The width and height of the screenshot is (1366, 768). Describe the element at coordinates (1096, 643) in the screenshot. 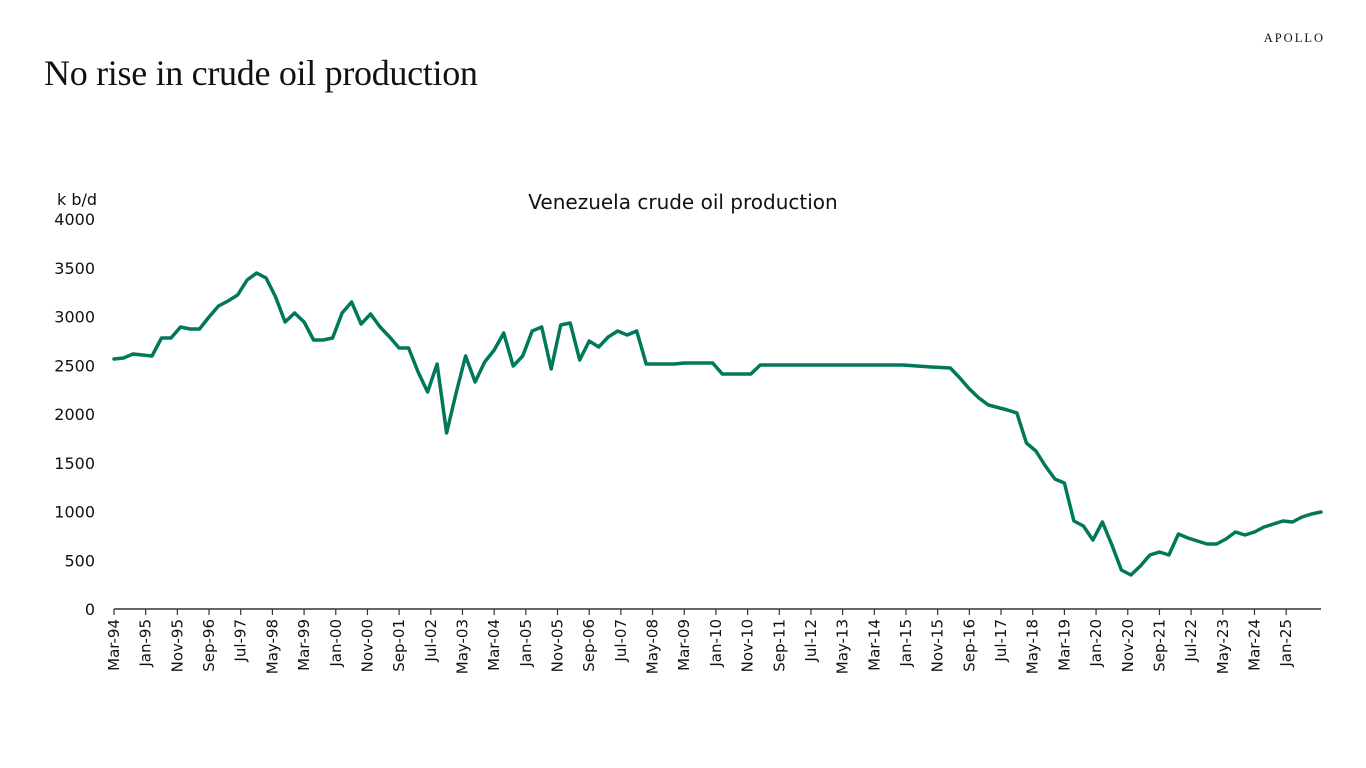

I see `x-tick-label: Jan-20` at that location.